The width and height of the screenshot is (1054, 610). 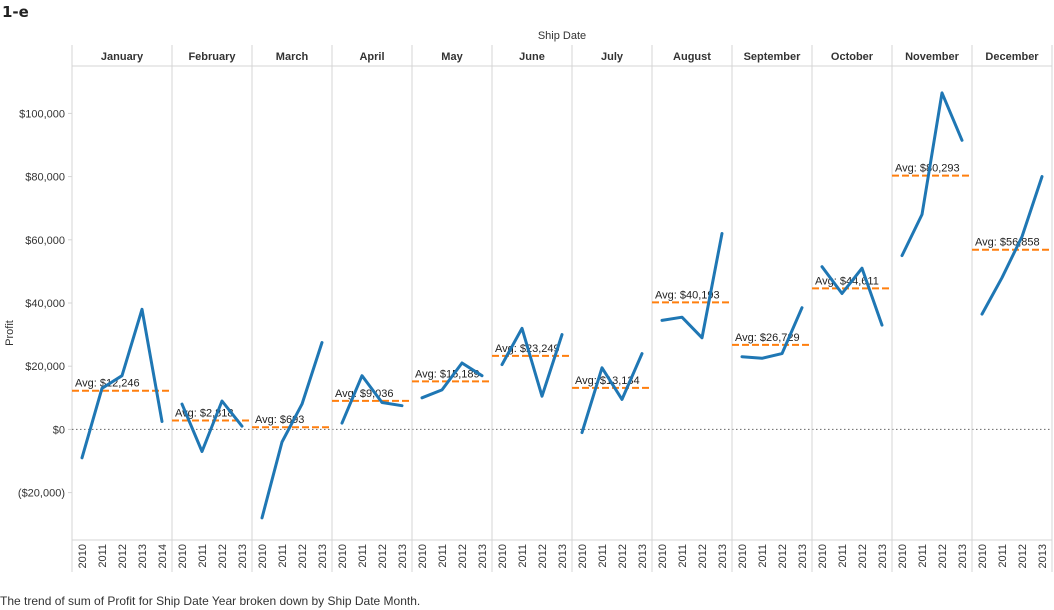 I want to click on y-tick-label: $20,000, so click(x=45, y=367).